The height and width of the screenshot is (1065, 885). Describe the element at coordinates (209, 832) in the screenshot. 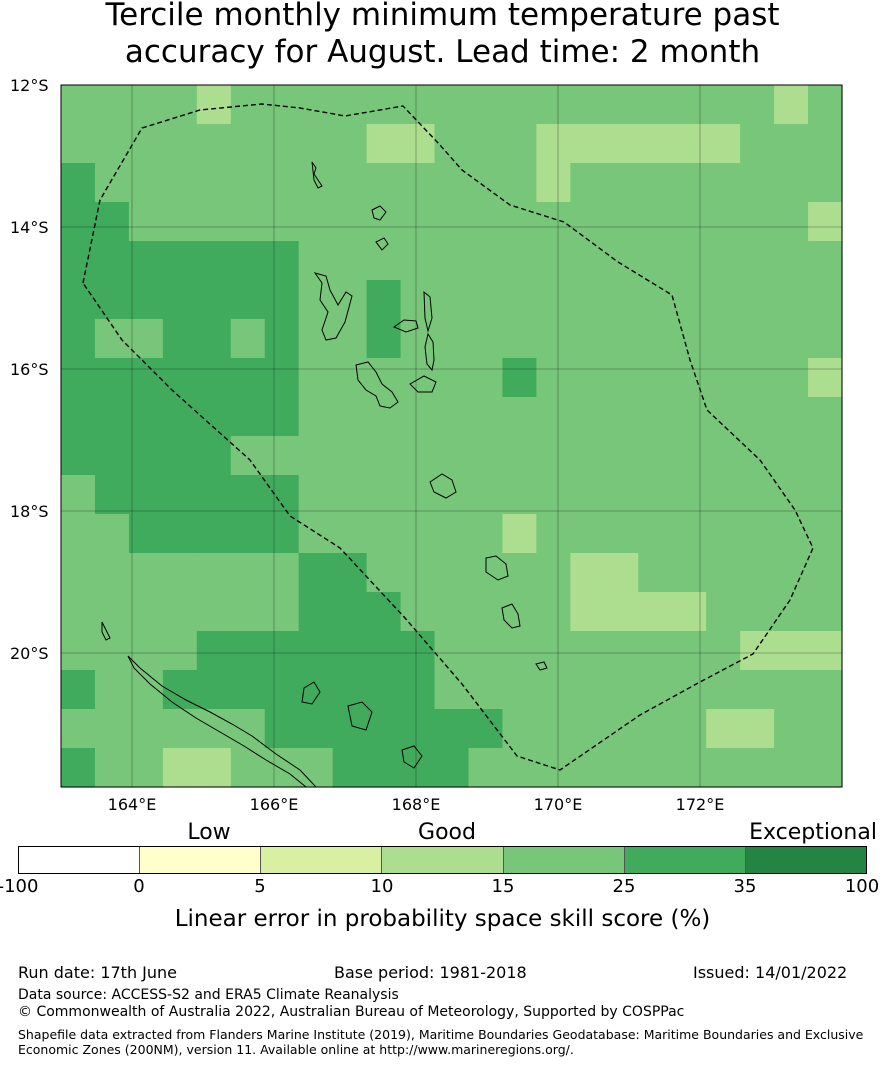

I see `category-low: Low` at that location.